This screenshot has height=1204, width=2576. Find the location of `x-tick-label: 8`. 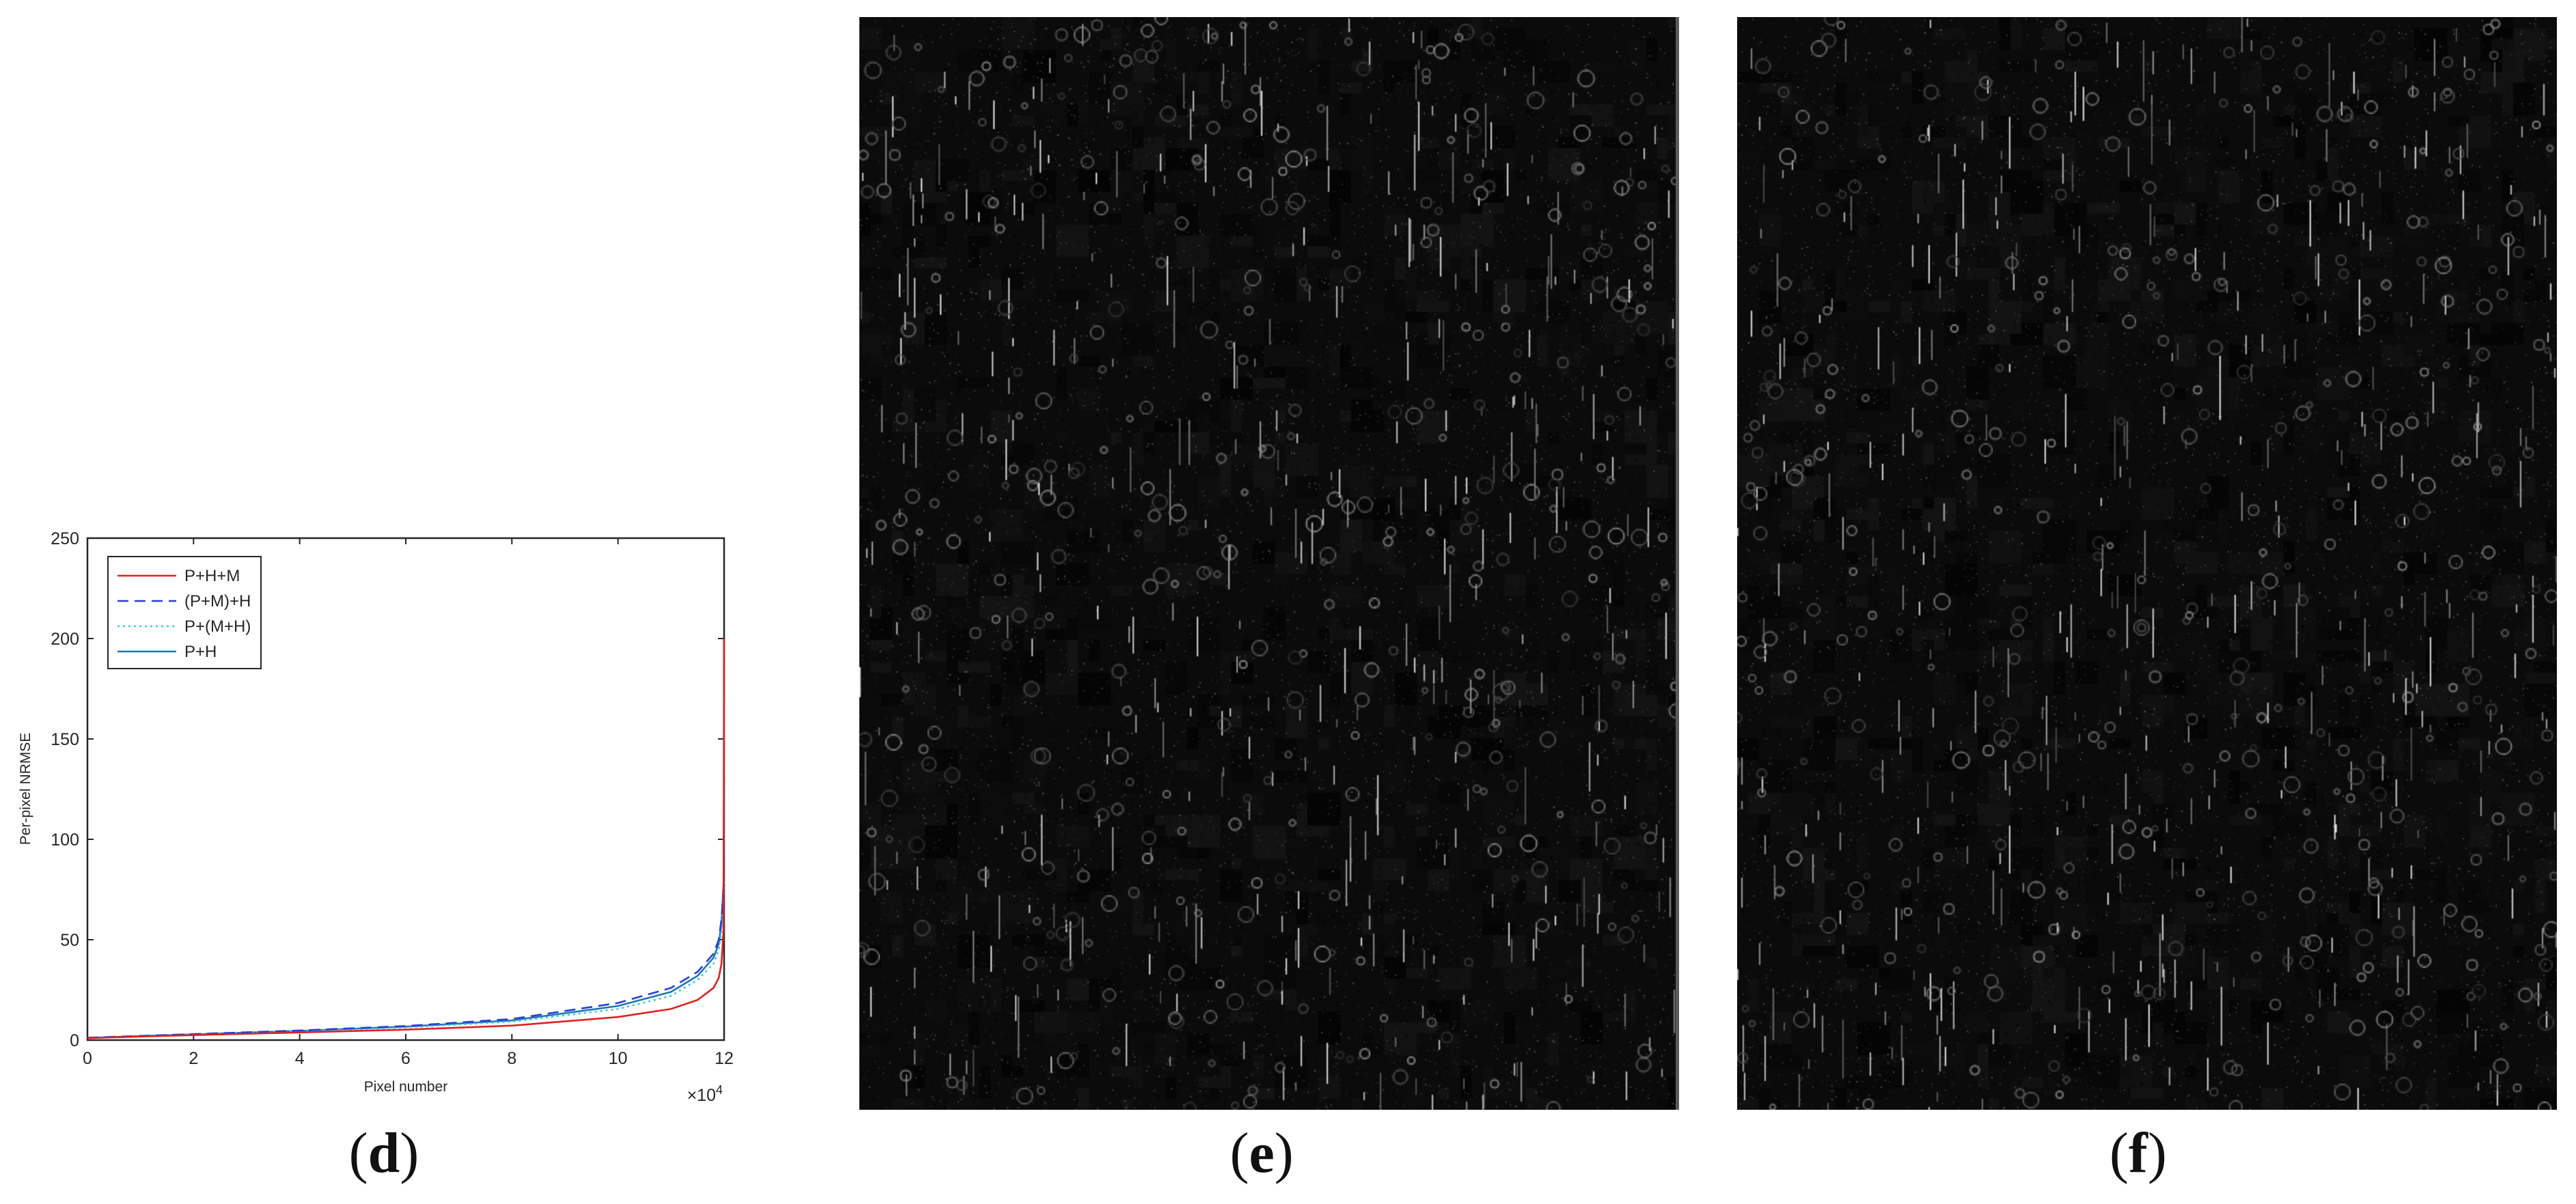

x-tick-label: 8 is located at coordinates (511, 1058).